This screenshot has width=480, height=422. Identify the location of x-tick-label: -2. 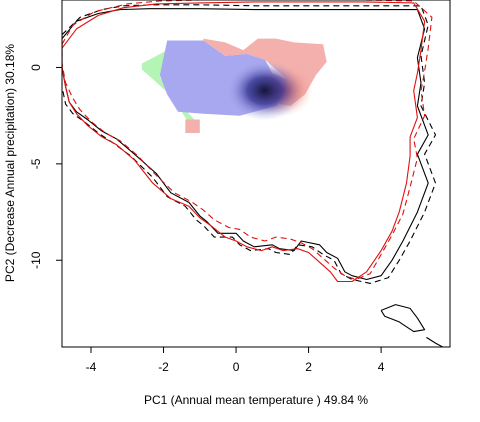
(163, 367).